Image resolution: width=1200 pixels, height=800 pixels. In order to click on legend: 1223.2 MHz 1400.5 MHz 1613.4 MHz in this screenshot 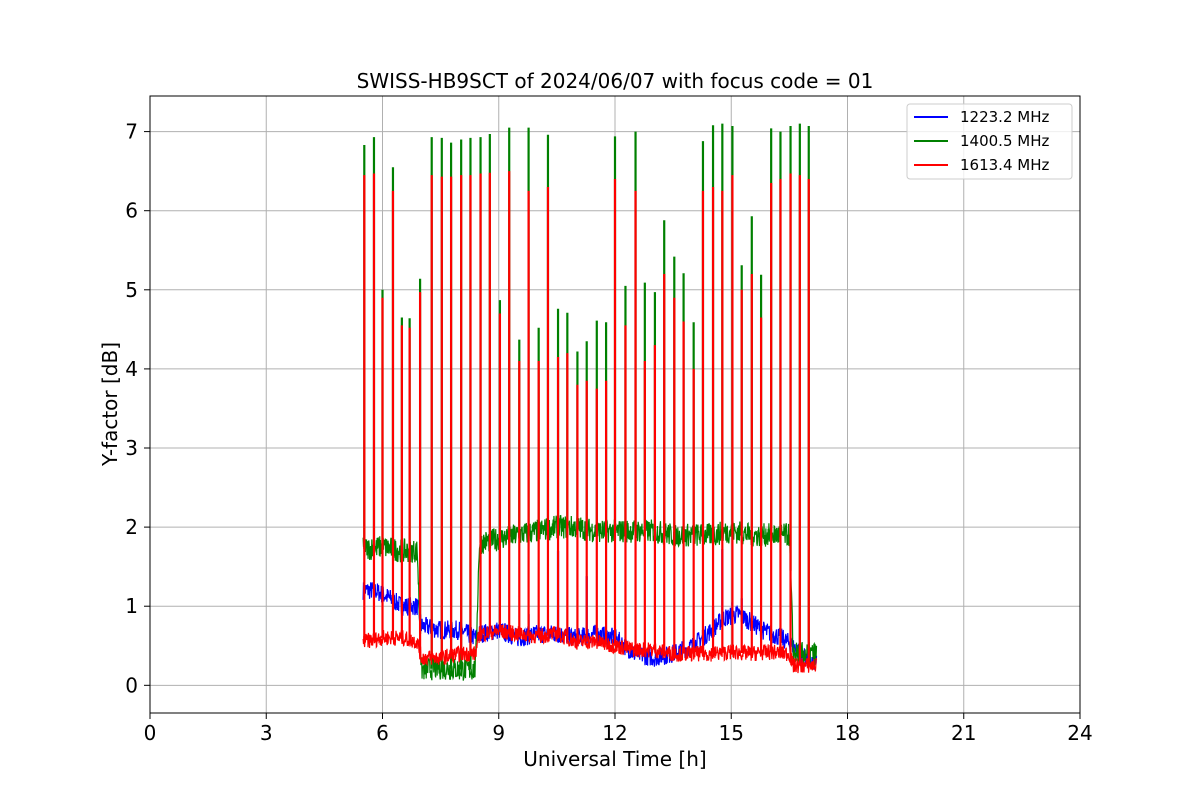, I will do `click(989, 141)`.